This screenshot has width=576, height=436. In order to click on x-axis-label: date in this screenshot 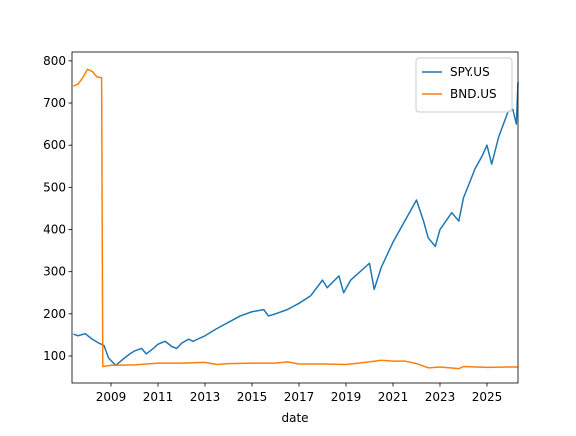, I will do `click(294, 418)`.